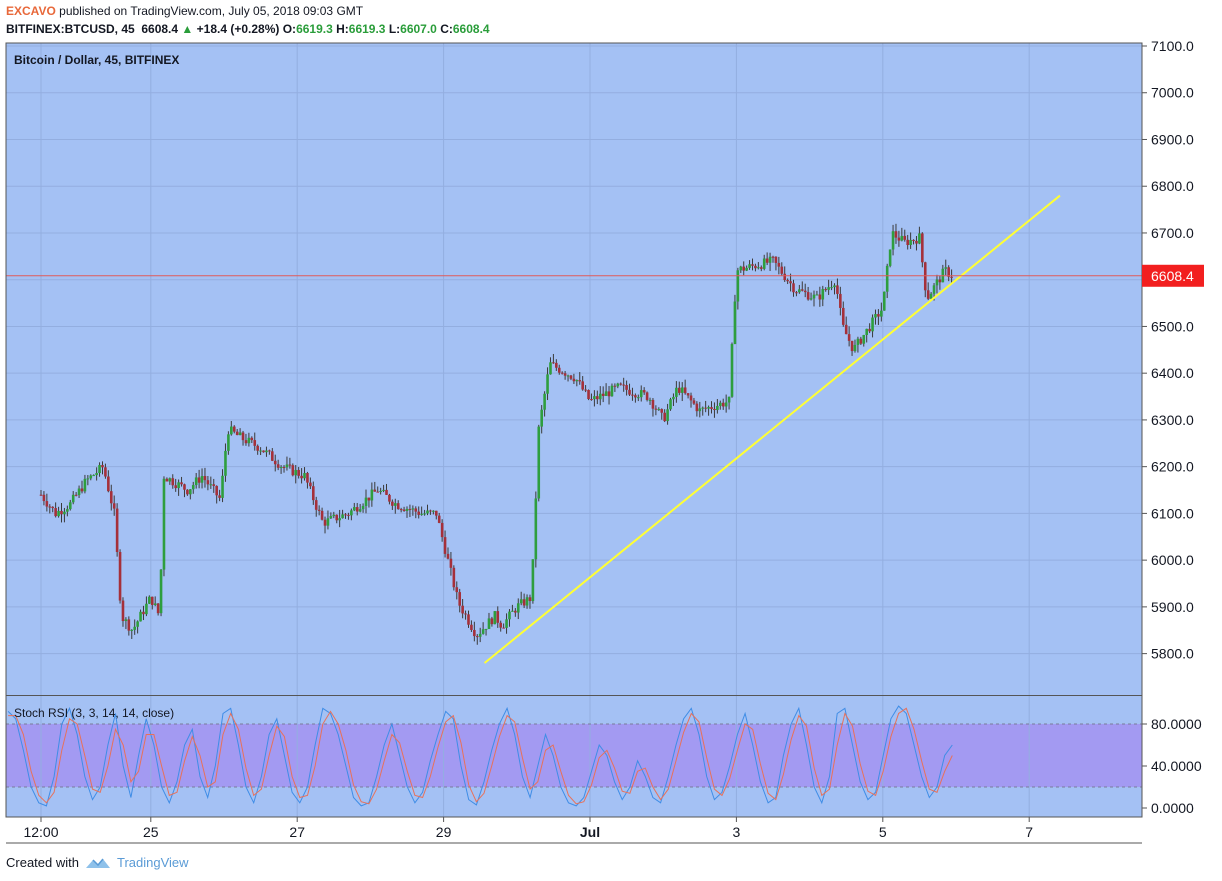  What do you see at coordinates (444, 832) in the screenshot?
I see `time-tick-label: 29` at bounding box center [444, 832].